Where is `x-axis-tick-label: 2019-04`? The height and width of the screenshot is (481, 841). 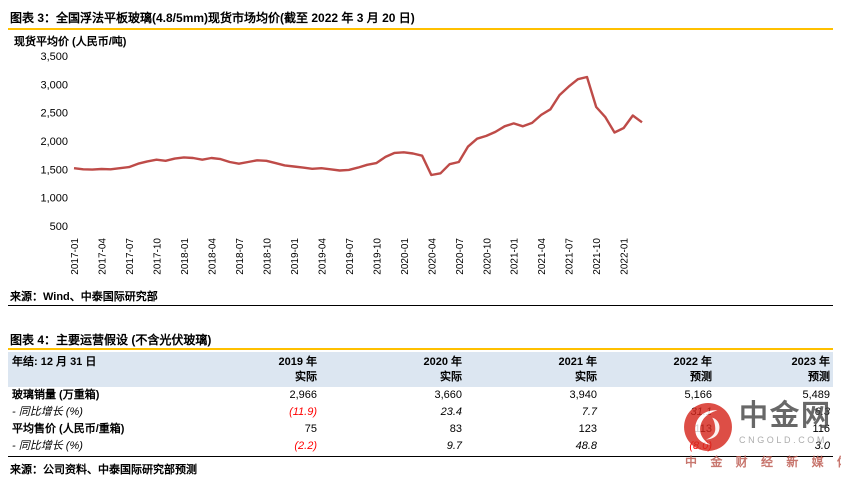
x-axis-tick-label: 2019-04 is located at coordinates (322, 256).